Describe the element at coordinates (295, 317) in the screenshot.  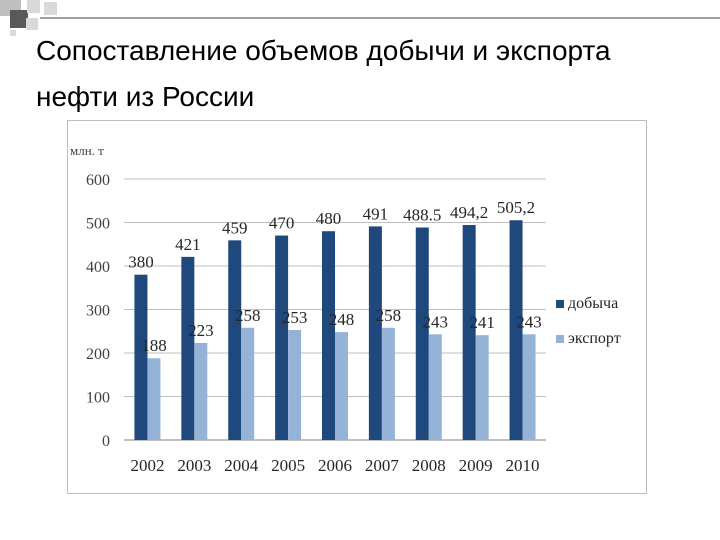
I see `data-label: 253` at that location.